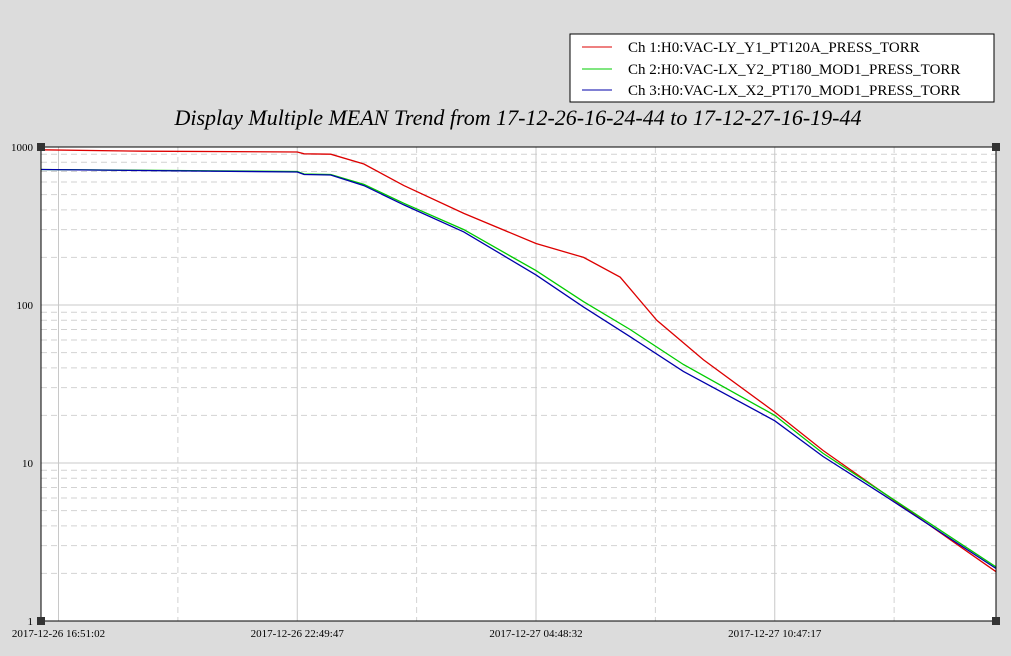  Describe the element at coordinates (22, 148) in the screenshot. I see `y-tick-label: 1000` at that location.